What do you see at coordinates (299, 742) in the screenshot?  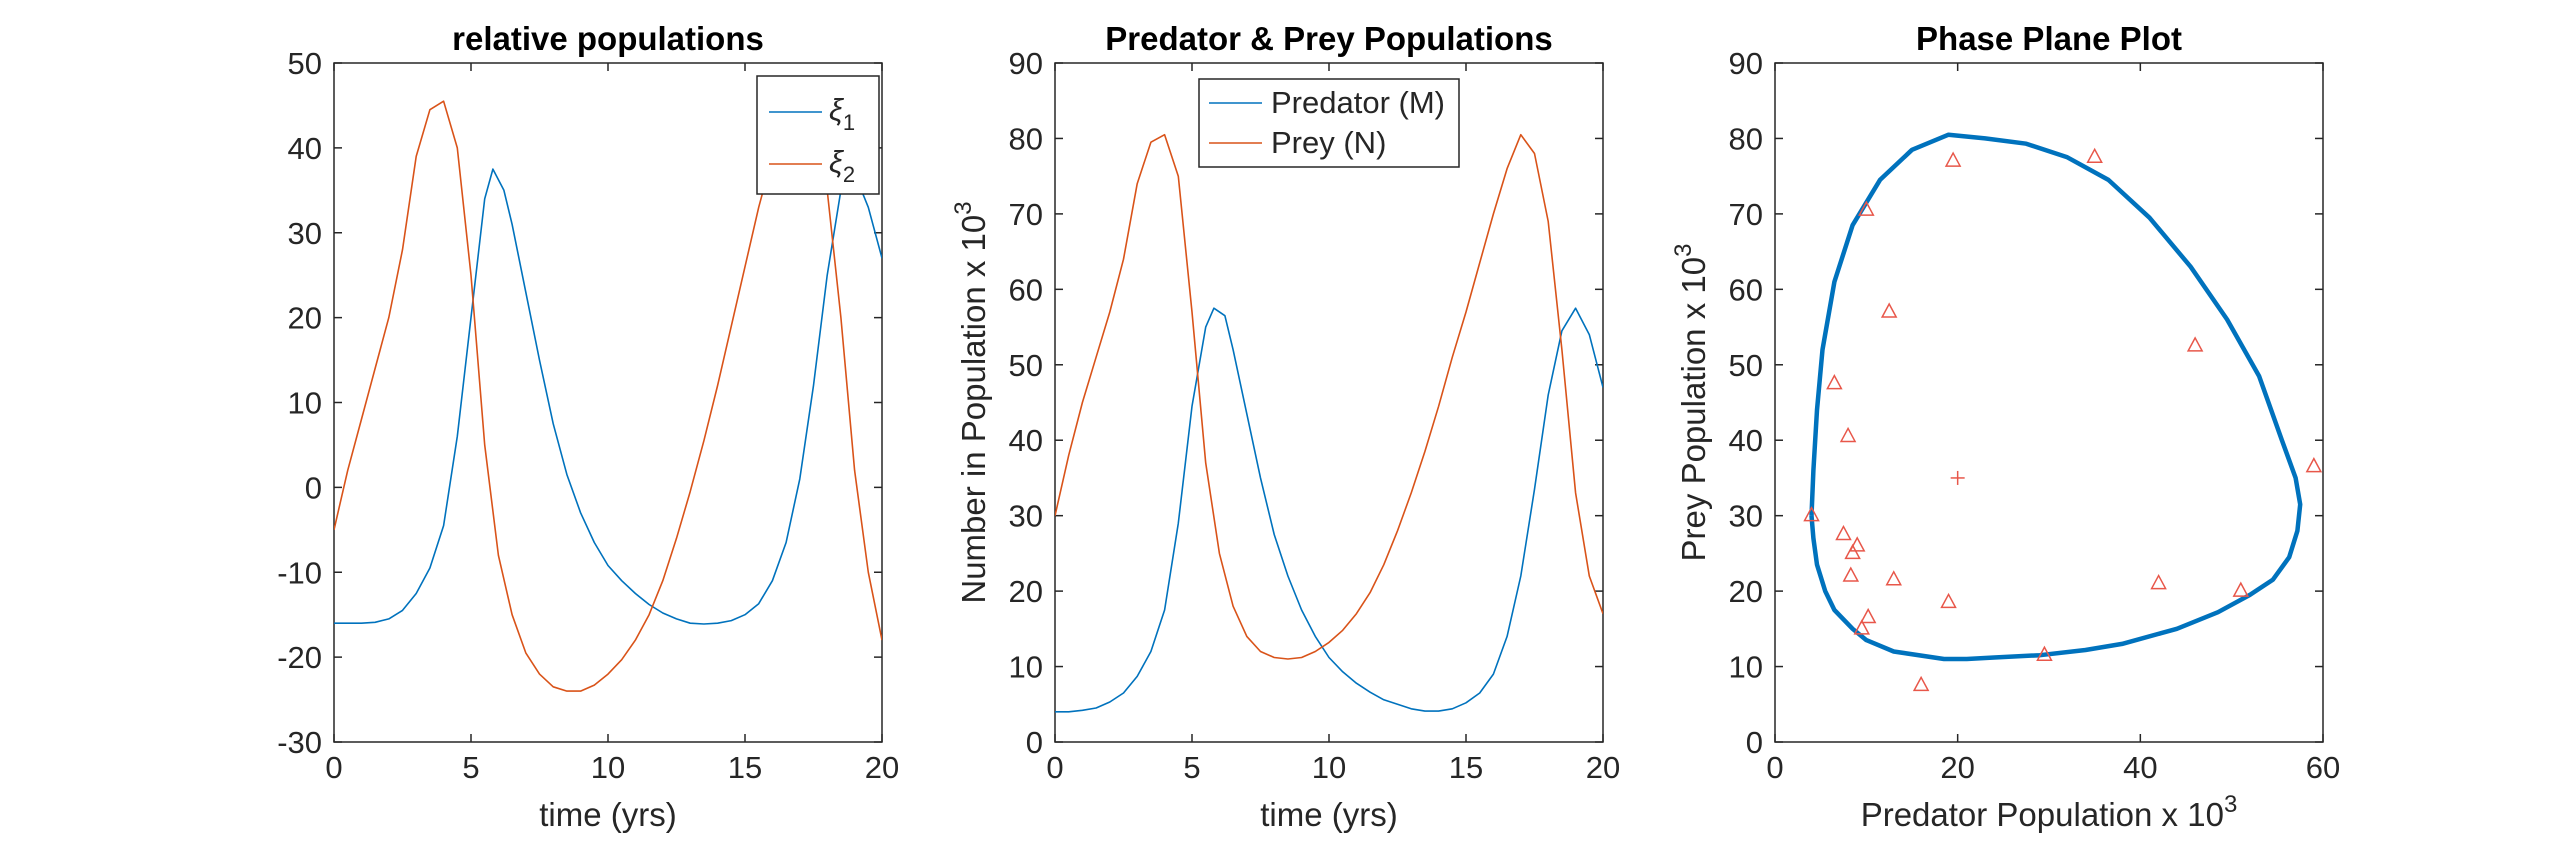 I see `y-tick-label: -30` at bounding box center [299, 742].